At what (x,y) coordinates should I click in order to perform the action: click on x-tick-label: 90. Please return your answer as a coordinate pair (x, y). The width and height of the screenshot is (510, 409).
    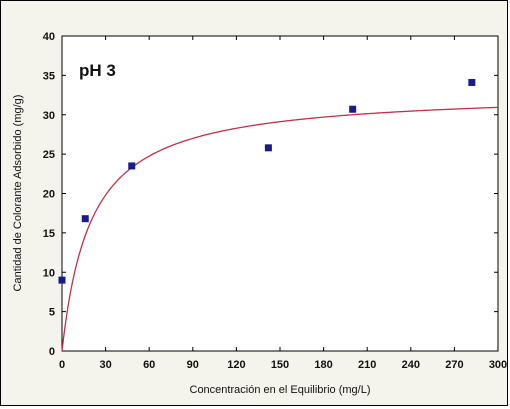
    Looking at the image, I should click on (193, 365).